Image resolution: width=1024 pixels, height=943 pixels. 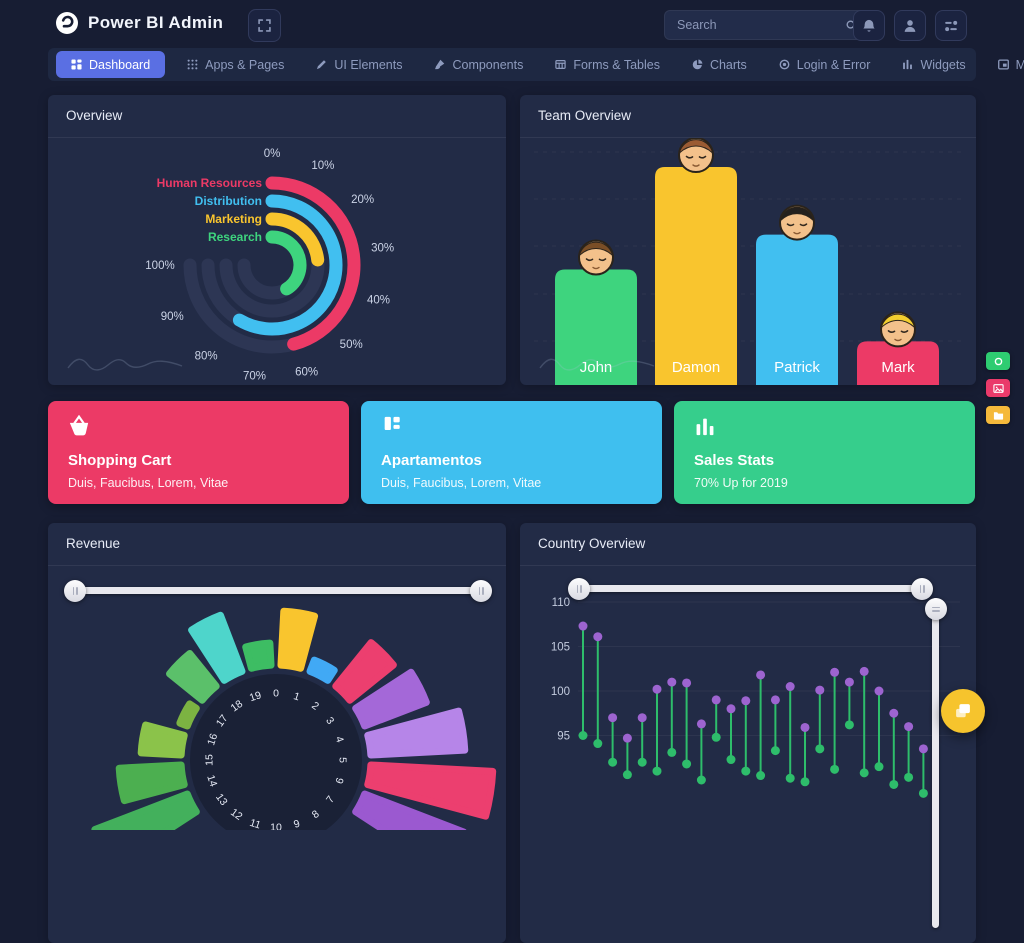 I want to click on team-bar-john, so click(x=596, y=327).